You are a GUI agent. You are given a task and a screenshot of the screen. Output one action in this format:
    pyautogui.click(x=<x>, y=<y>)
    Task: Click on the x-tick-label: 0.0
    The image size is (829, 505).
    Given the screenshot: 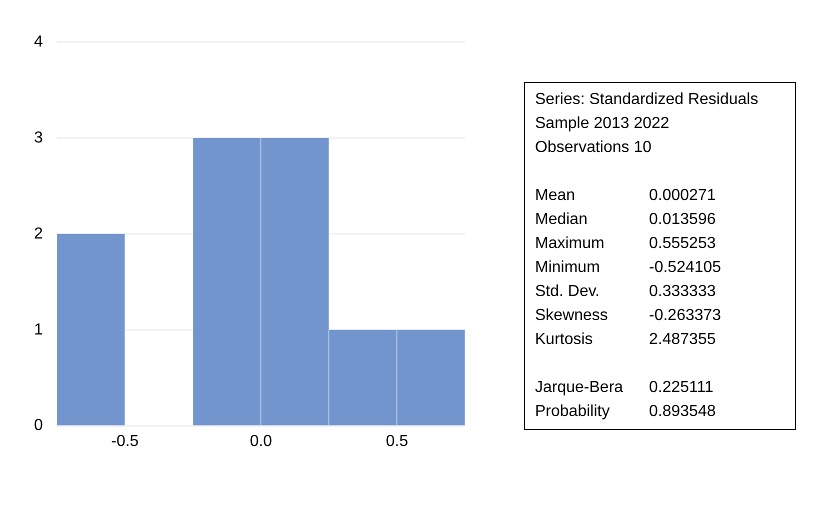 What is the action you would take?
    pyautogui.click(x=261, y=441)
    